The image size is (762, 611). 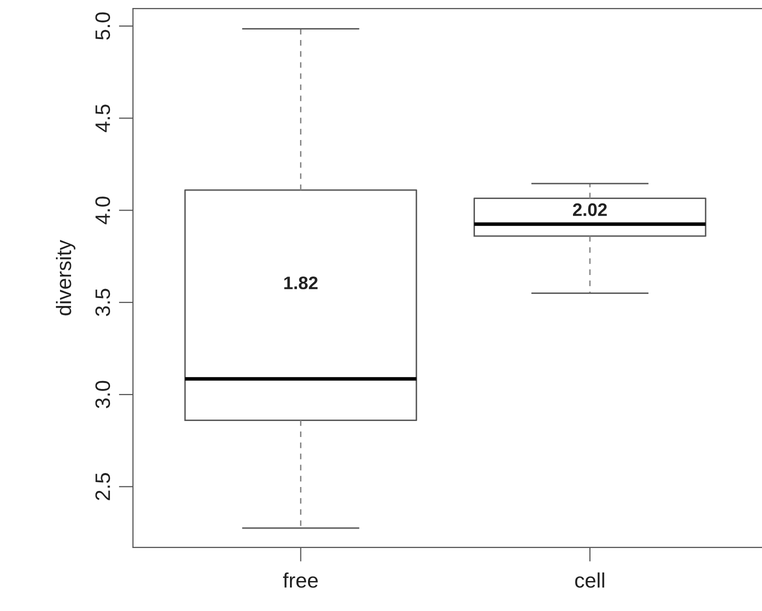 What do you see at coordinates (300, 580) in the screenshot?
I see `x-tick-label: free` at bounding box center [300, 580].